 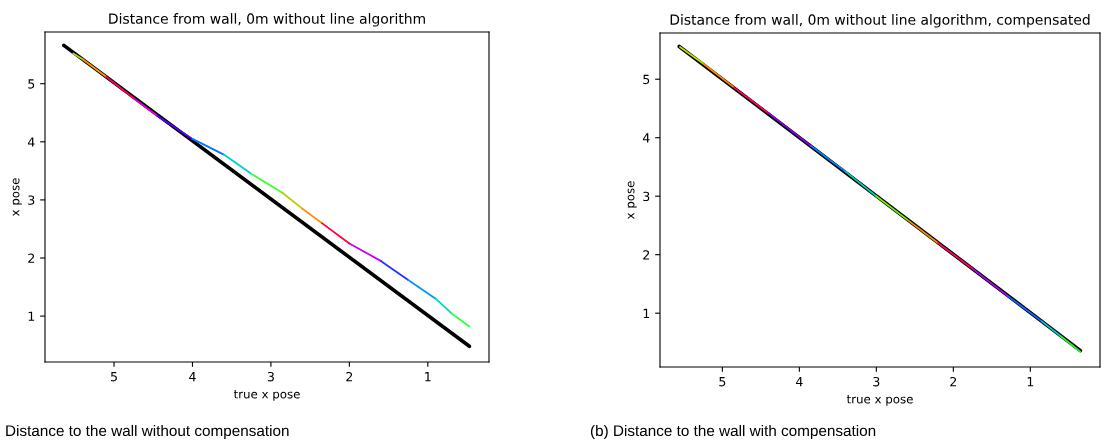 I want to click on chart-title: Distance from wall, 0m without line algorithm, compensated, so click(x=880, y=21).